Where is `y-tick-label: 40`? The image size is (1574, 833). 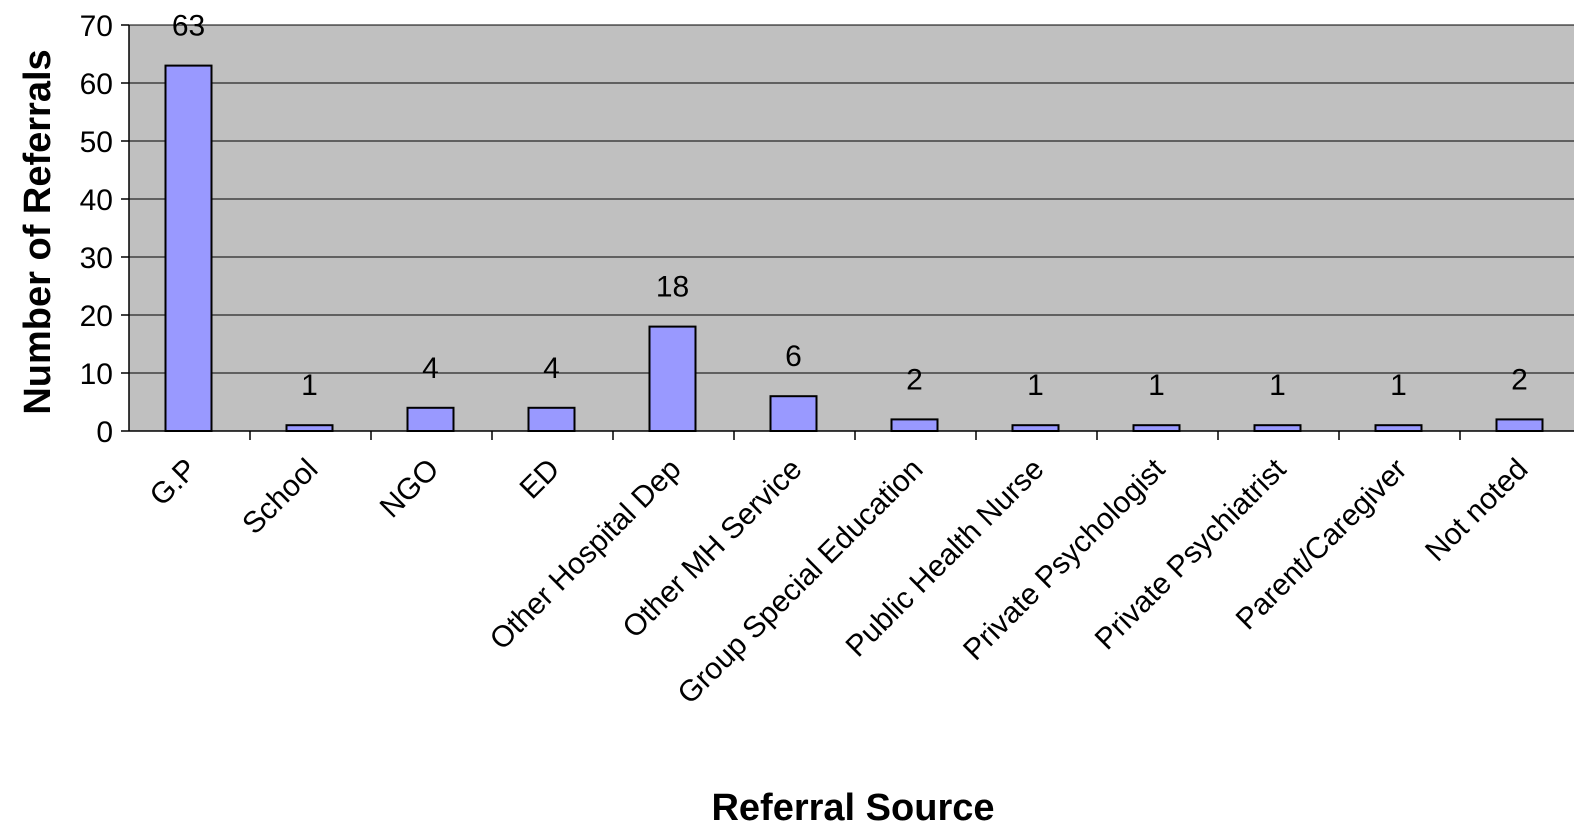
y-tick-label: 40 is located at coordinates (96, 200).